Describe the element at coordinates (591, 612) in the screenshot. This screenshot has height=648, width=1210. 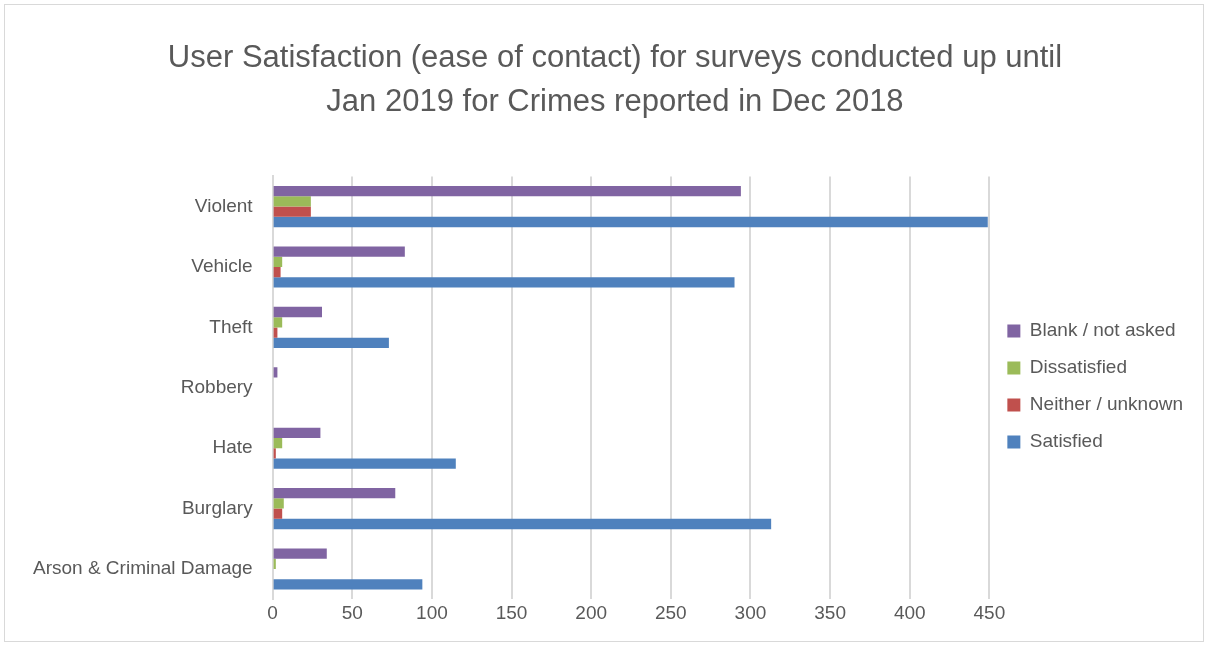
I see `x-tick-label: 200` at that location.